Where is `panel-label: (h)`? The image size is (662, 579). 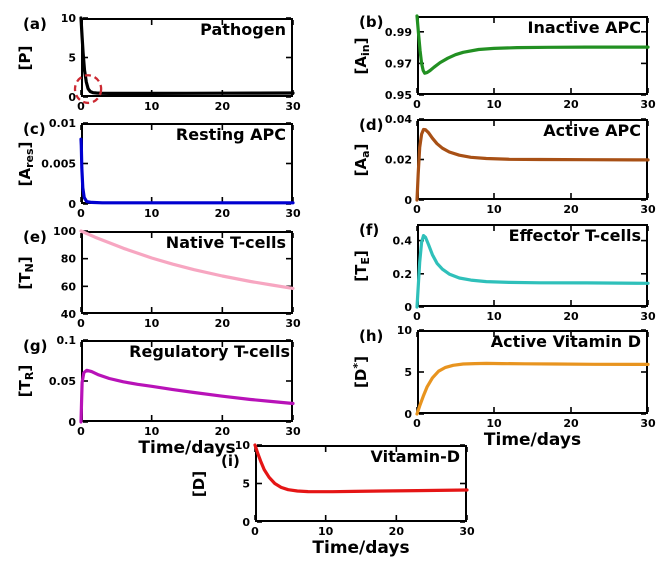 panel-label: (h) is located at coordinates (371, 336).